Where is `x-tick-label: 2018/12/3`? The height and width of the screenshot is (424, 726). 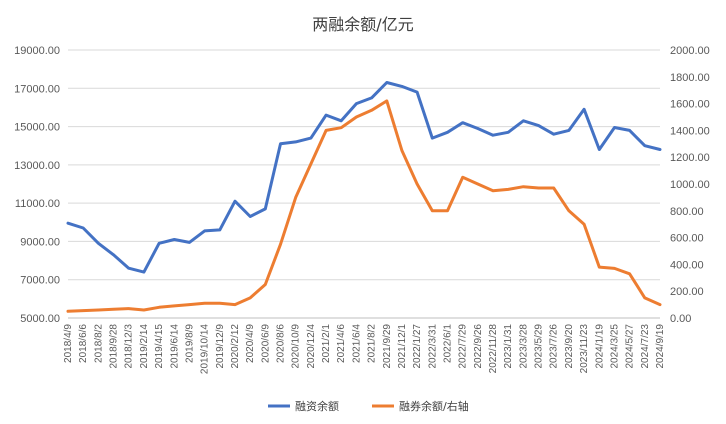 x-tick-label: 2018/12/3 is located at coordinates (129, 346).